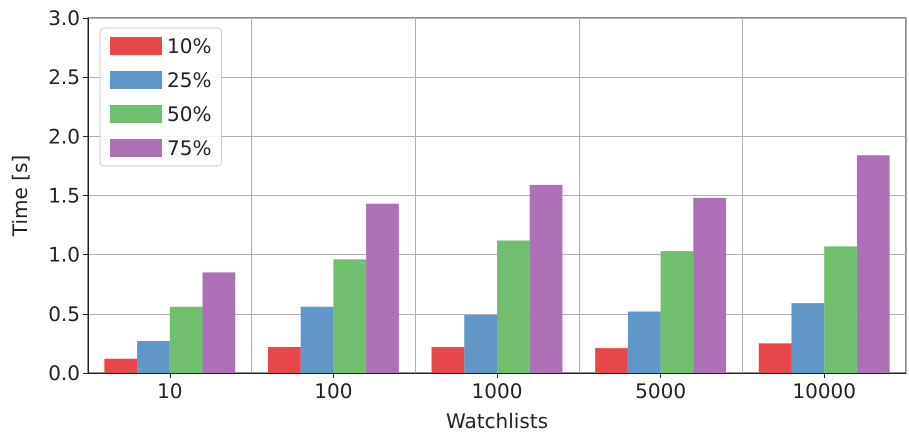  Describe the element at coordinates (64, 18) in the screenshot. I see `y-tick-label: 3.0` at that location.